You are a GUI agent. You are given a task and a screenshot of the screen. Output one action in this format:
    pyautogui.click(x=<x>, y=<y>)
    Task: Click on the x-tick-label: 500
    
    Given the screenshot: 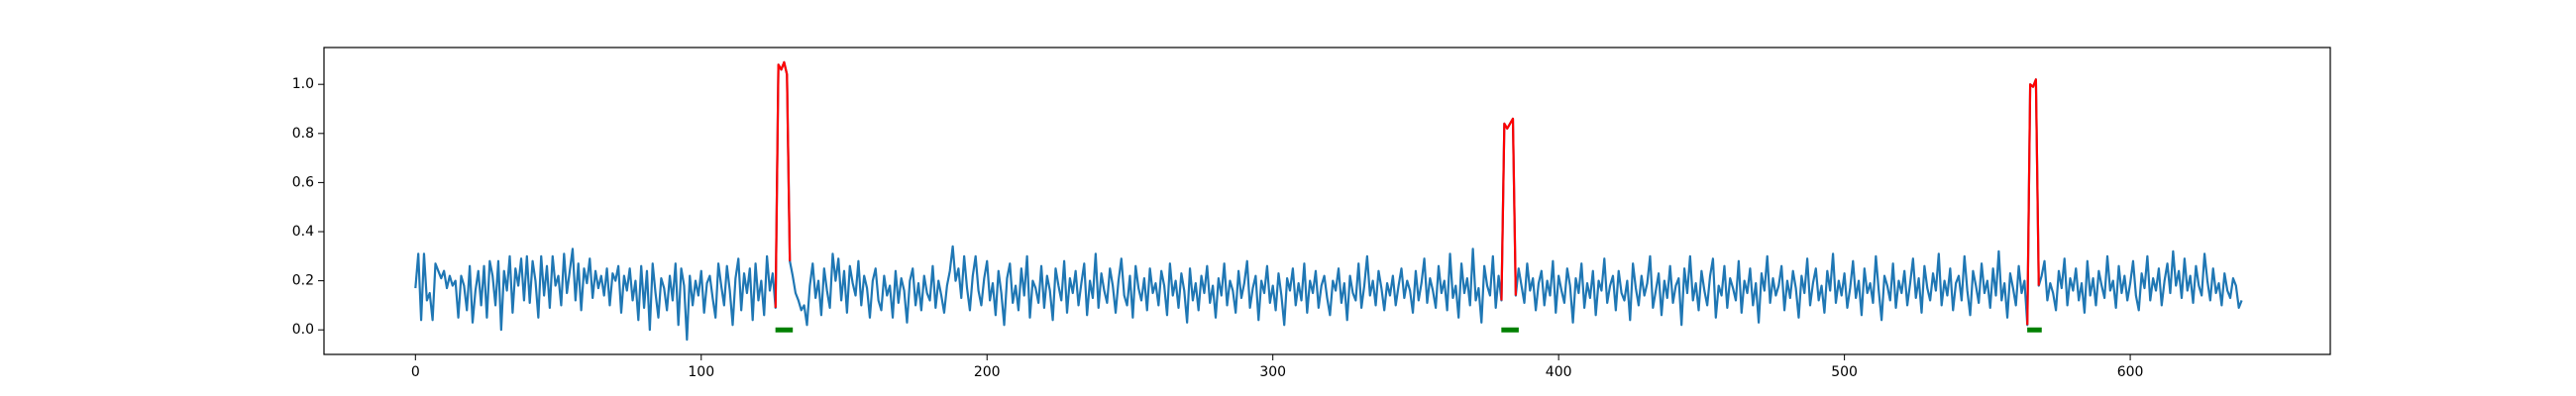 What is the action you would take?
    pyautogui.click(x=1844, y=372)
    